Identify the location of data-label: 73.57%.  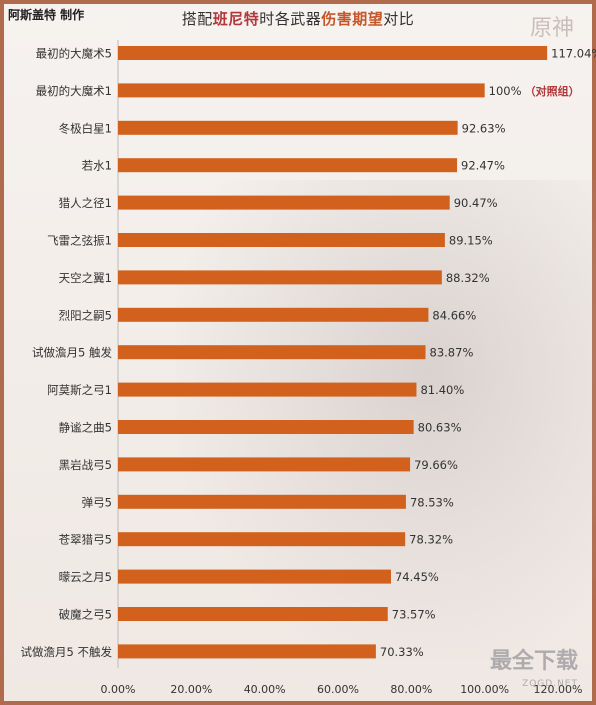
(414, 615).